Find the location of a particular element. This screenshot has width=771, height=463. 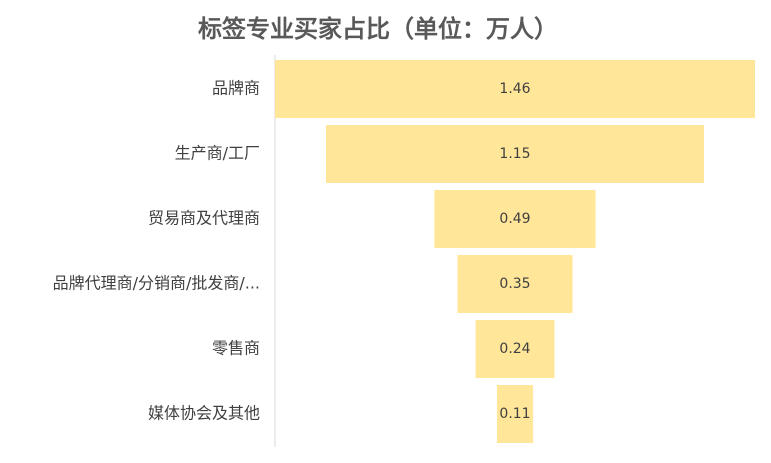

data-label: 0.11 is located at coordinates (514, 414).